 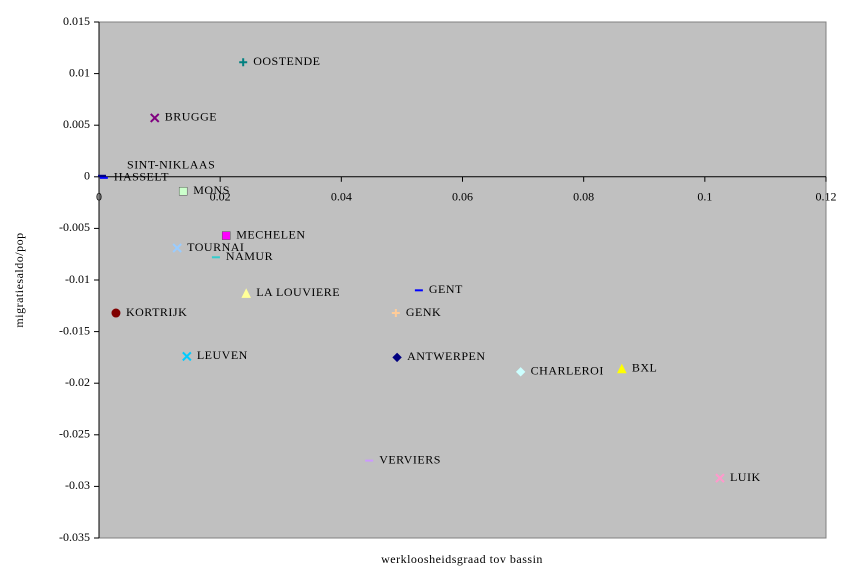 What do you see at coordinates (567, 371) in the screenshot?
I see `point-label: CHARLEROI` at bounding box center [567, 371].